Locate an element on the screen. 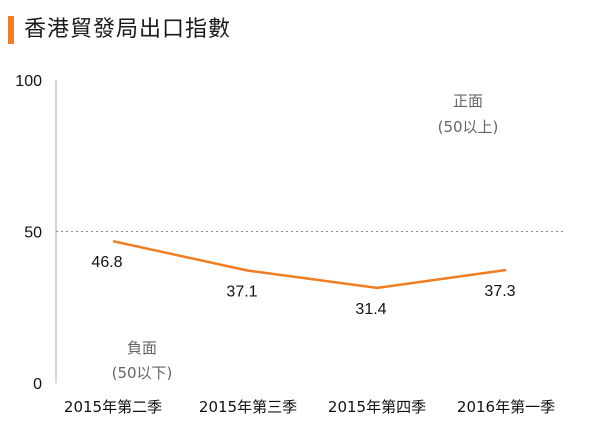 The width and height of the screenshot is (600, 427). negative-annotation-range: (50以下) is located at coordinates (142, 373).